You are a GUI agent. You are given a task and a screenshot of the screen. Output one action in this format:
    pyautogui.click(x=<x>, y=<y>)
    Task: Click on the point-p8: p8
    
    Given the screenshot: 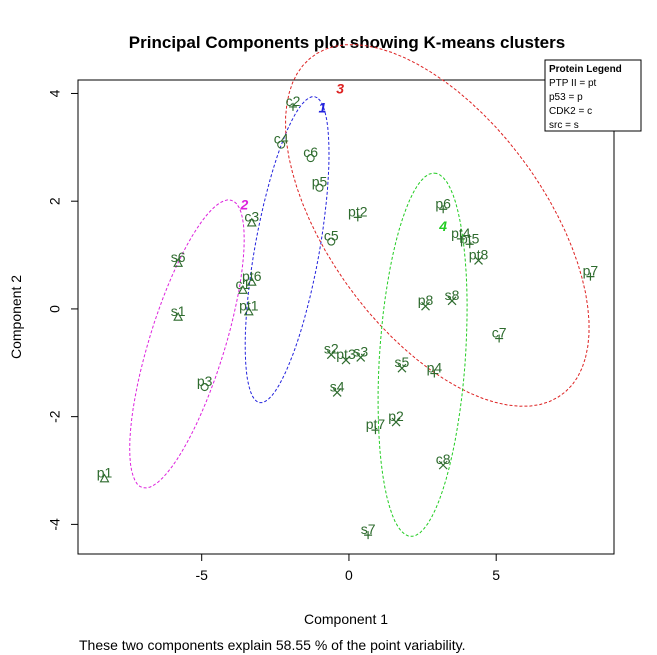 What is the action you would take?
    pyautogui.click(x=426, y=301)
    